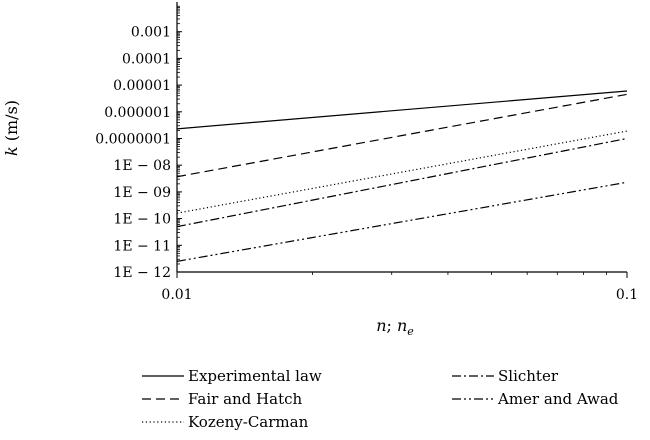 The image size is (650, 440). Describe the element at coordinates (395, 327) in the screenshot. I see `x-axis-title: n; ne` at that location.